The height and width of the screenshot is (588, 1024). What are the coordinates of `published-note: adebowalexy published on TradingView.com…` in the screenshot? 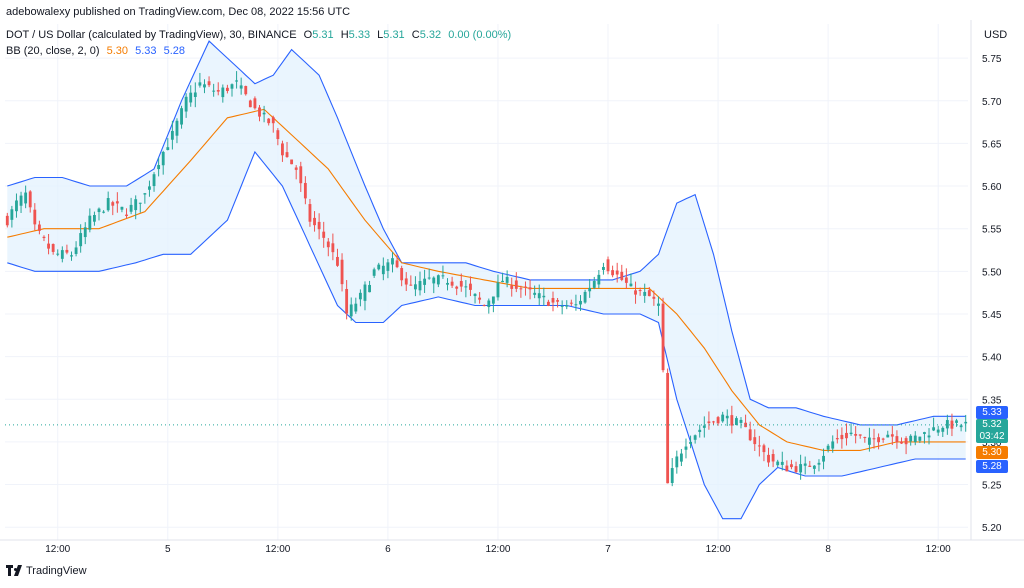 It's located at (178, 12).